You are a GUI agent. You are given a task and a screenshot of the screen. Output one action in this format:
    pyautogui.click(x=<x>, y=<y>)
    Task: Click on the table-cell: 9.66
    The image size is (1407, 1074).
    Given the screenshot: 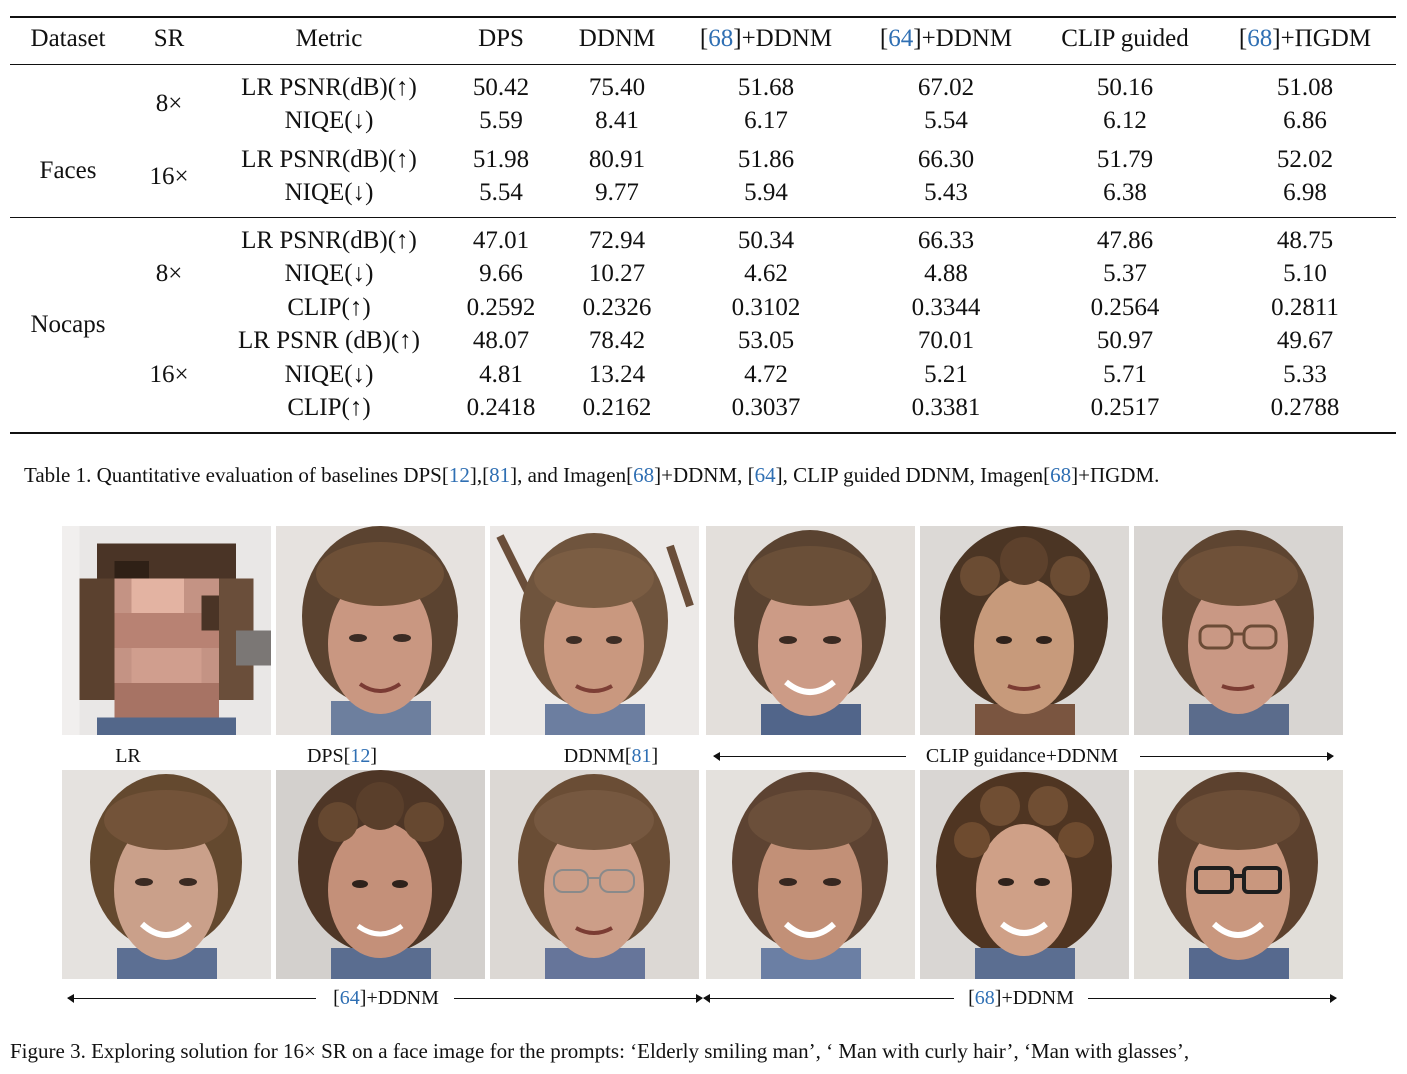 What is the action you would take?
    pyautogui.click(x=501, y=273)
    